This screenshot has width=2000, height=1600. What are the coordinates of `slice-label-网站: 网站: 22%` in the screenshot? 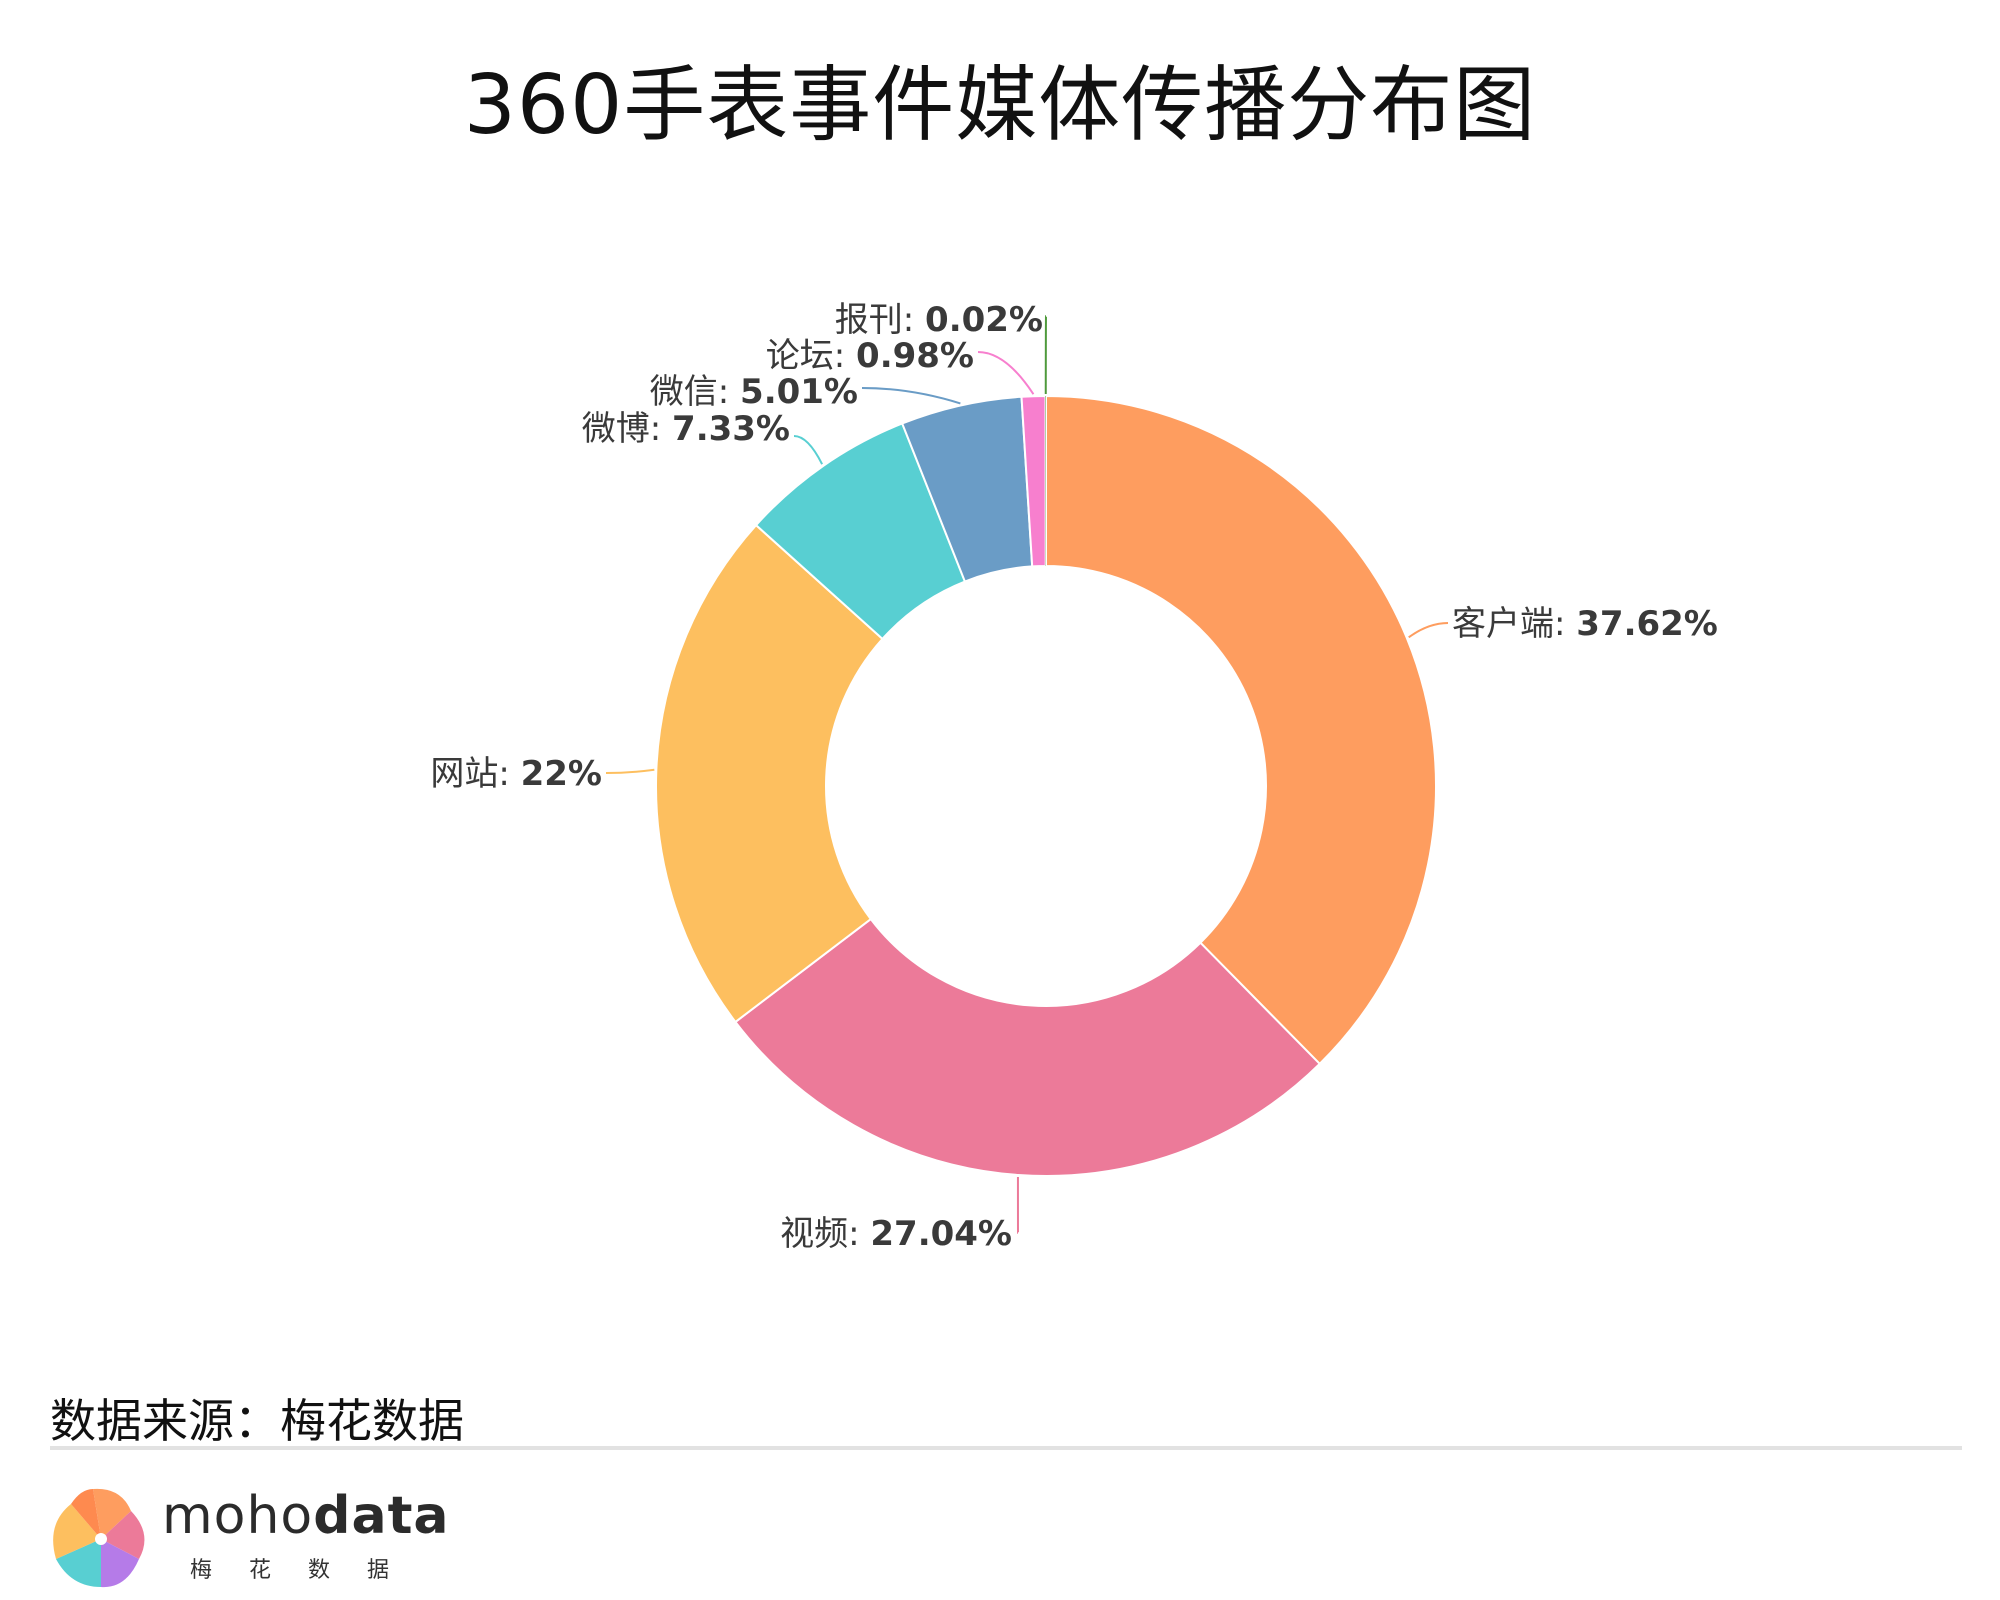 It's located at (516, 774).